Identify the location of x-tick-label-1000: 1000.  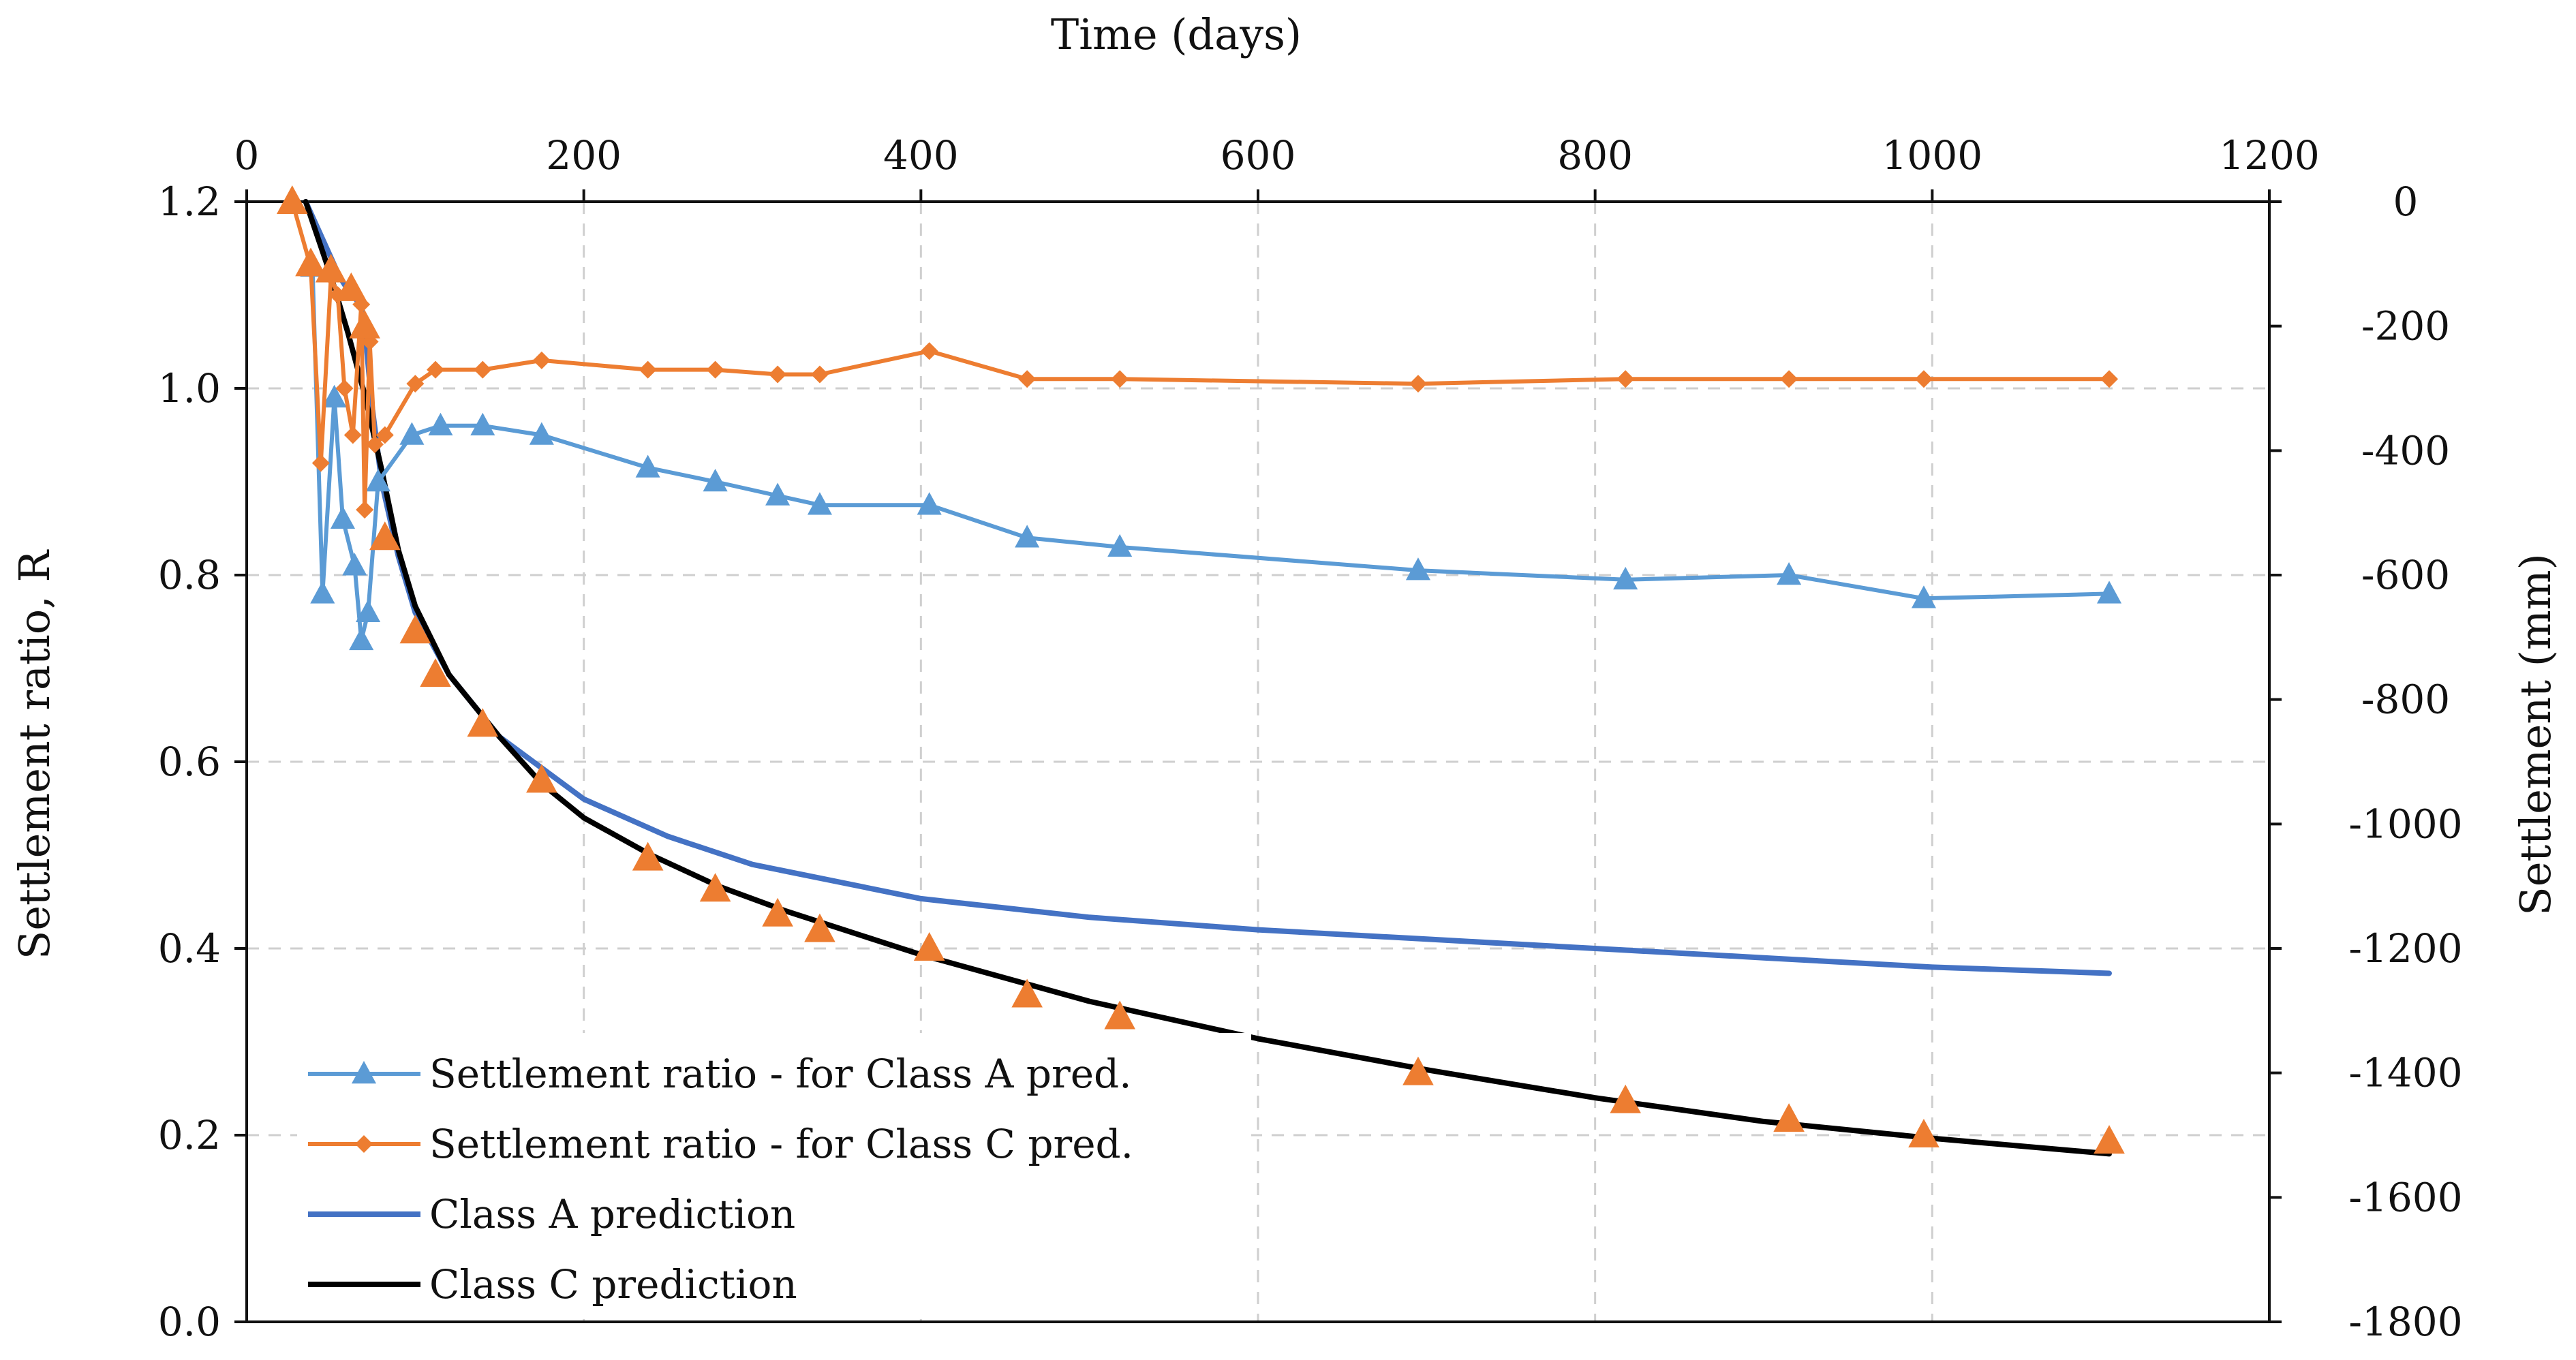
(1932, 155).